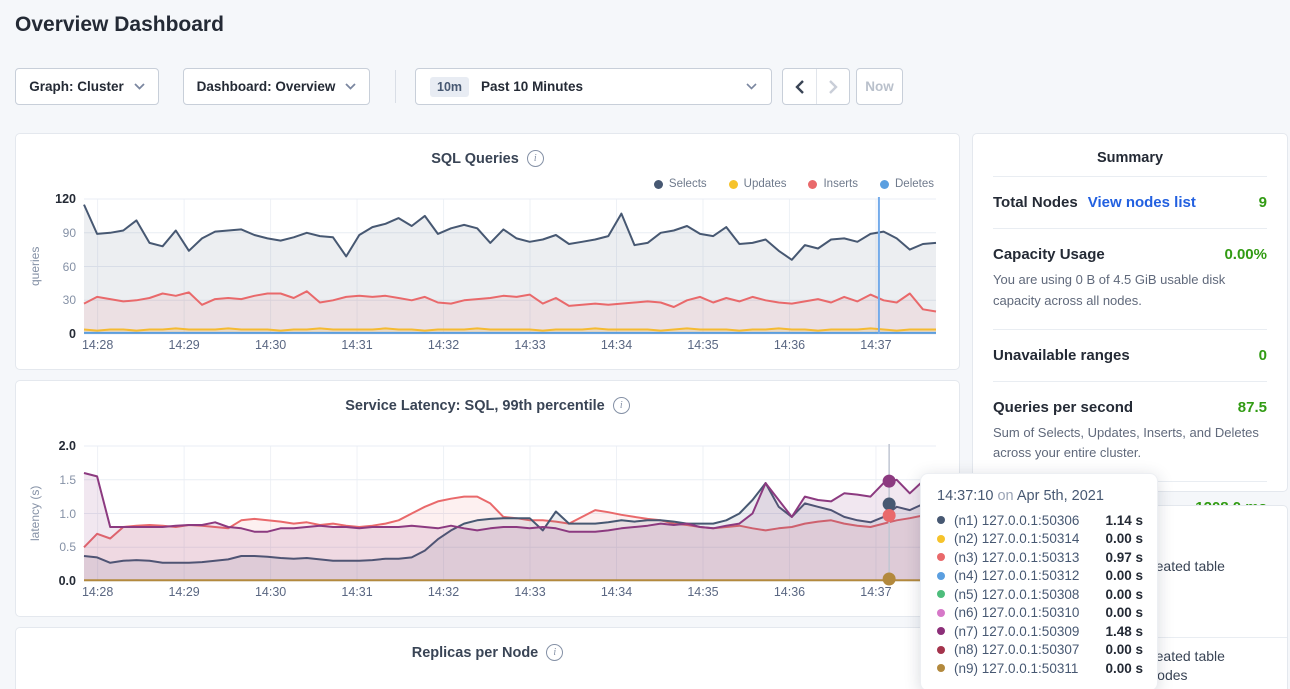 The width and height of the screenshot is (1290, 689). I want to click on y-tick-label: 0, so click(72, 334).